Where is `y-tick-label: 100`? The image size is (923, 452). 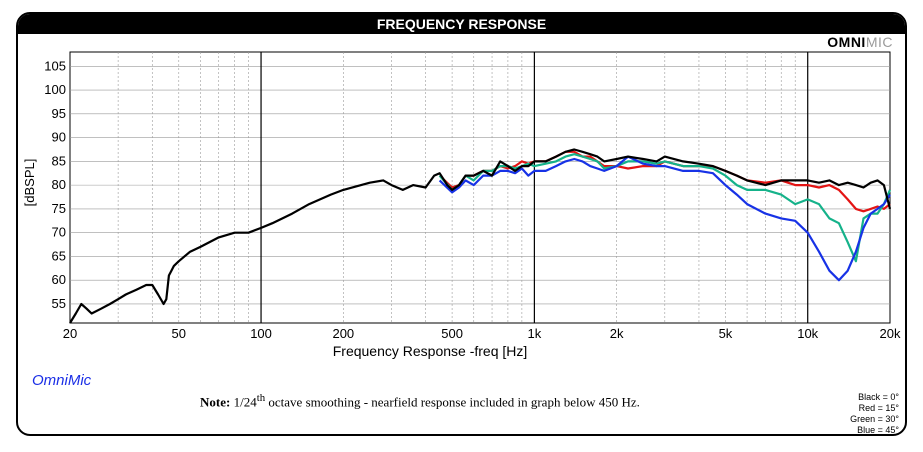 y-tick-label: 100 is located at coordinates (55, 89).